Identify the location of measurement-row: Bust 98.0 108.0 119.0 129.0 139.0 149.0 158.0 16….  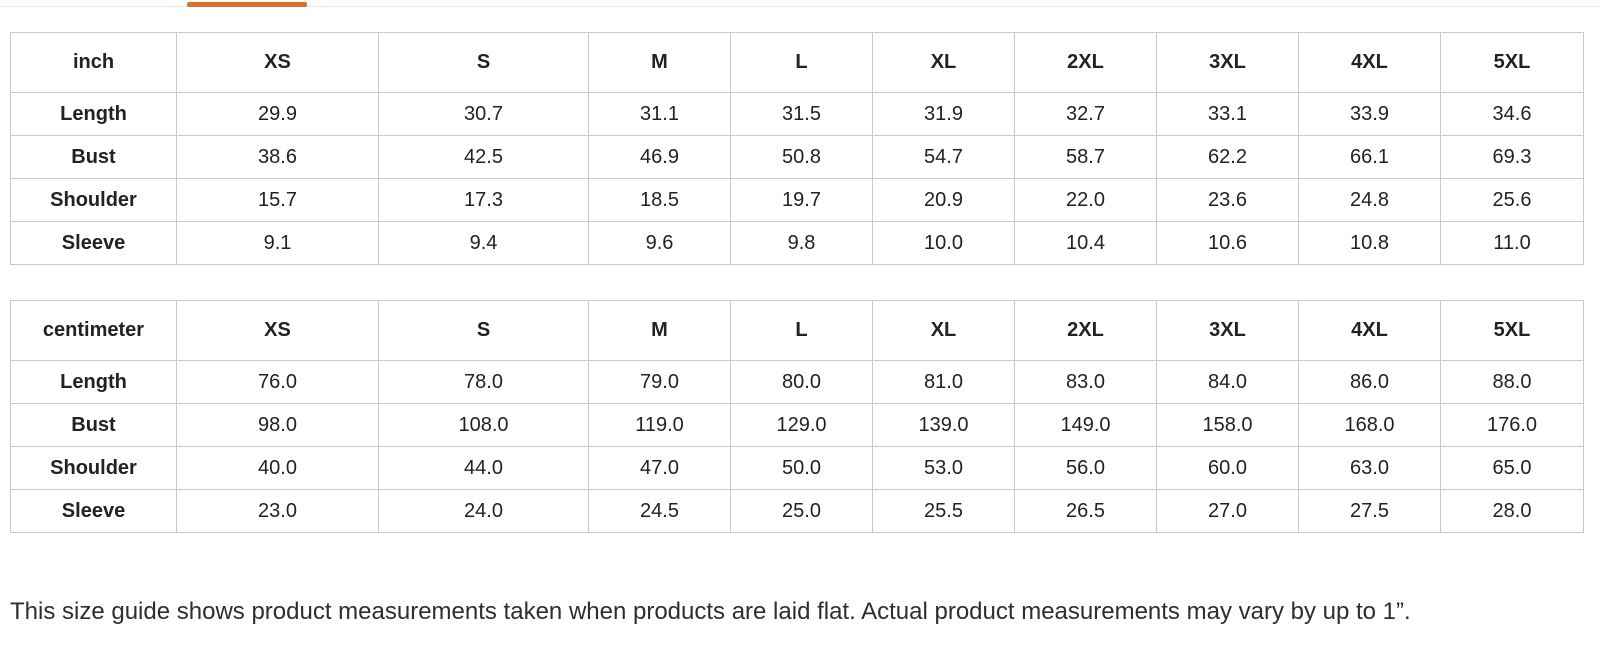
(797, 425).